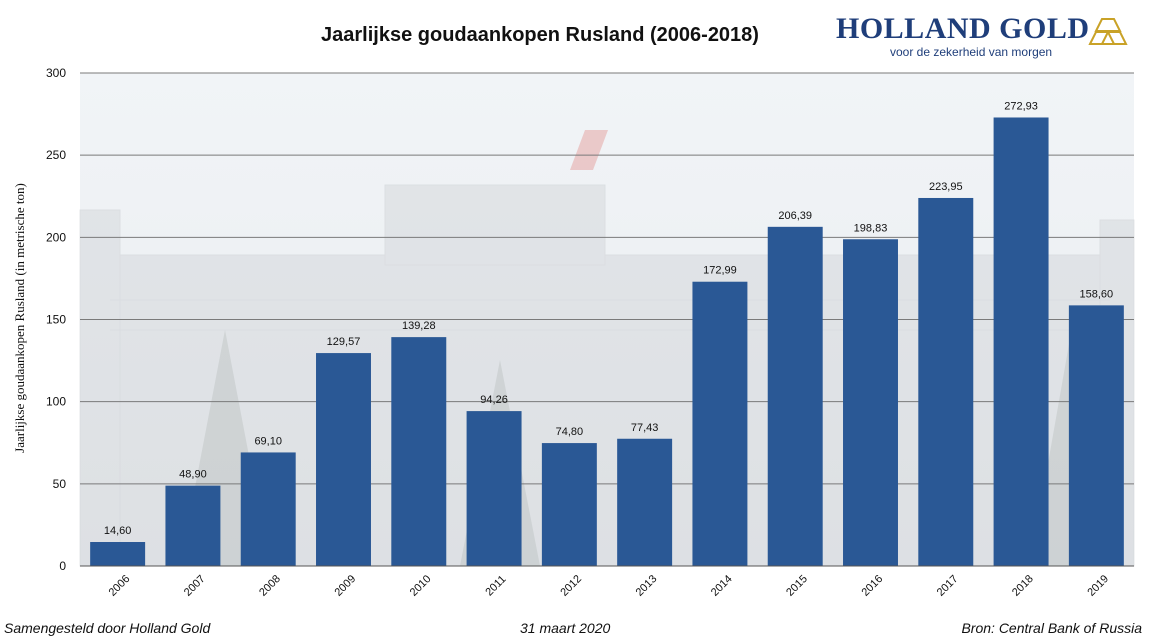 The height and width of the screenshot is (641, 1150). I want to click on x-tick-label: 2006, so click(120, 586).